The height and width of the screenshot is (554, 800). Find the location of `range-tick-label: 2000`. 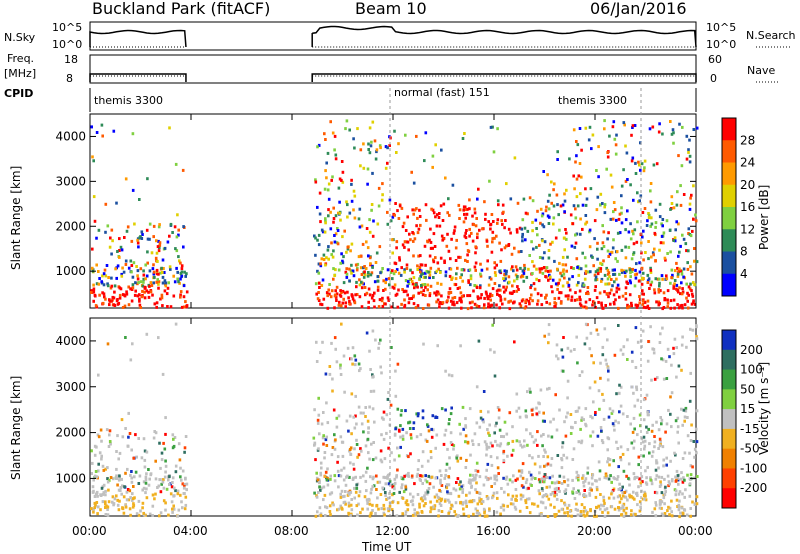

range-tick-label: 2000 is located at coordinates (70, 226).